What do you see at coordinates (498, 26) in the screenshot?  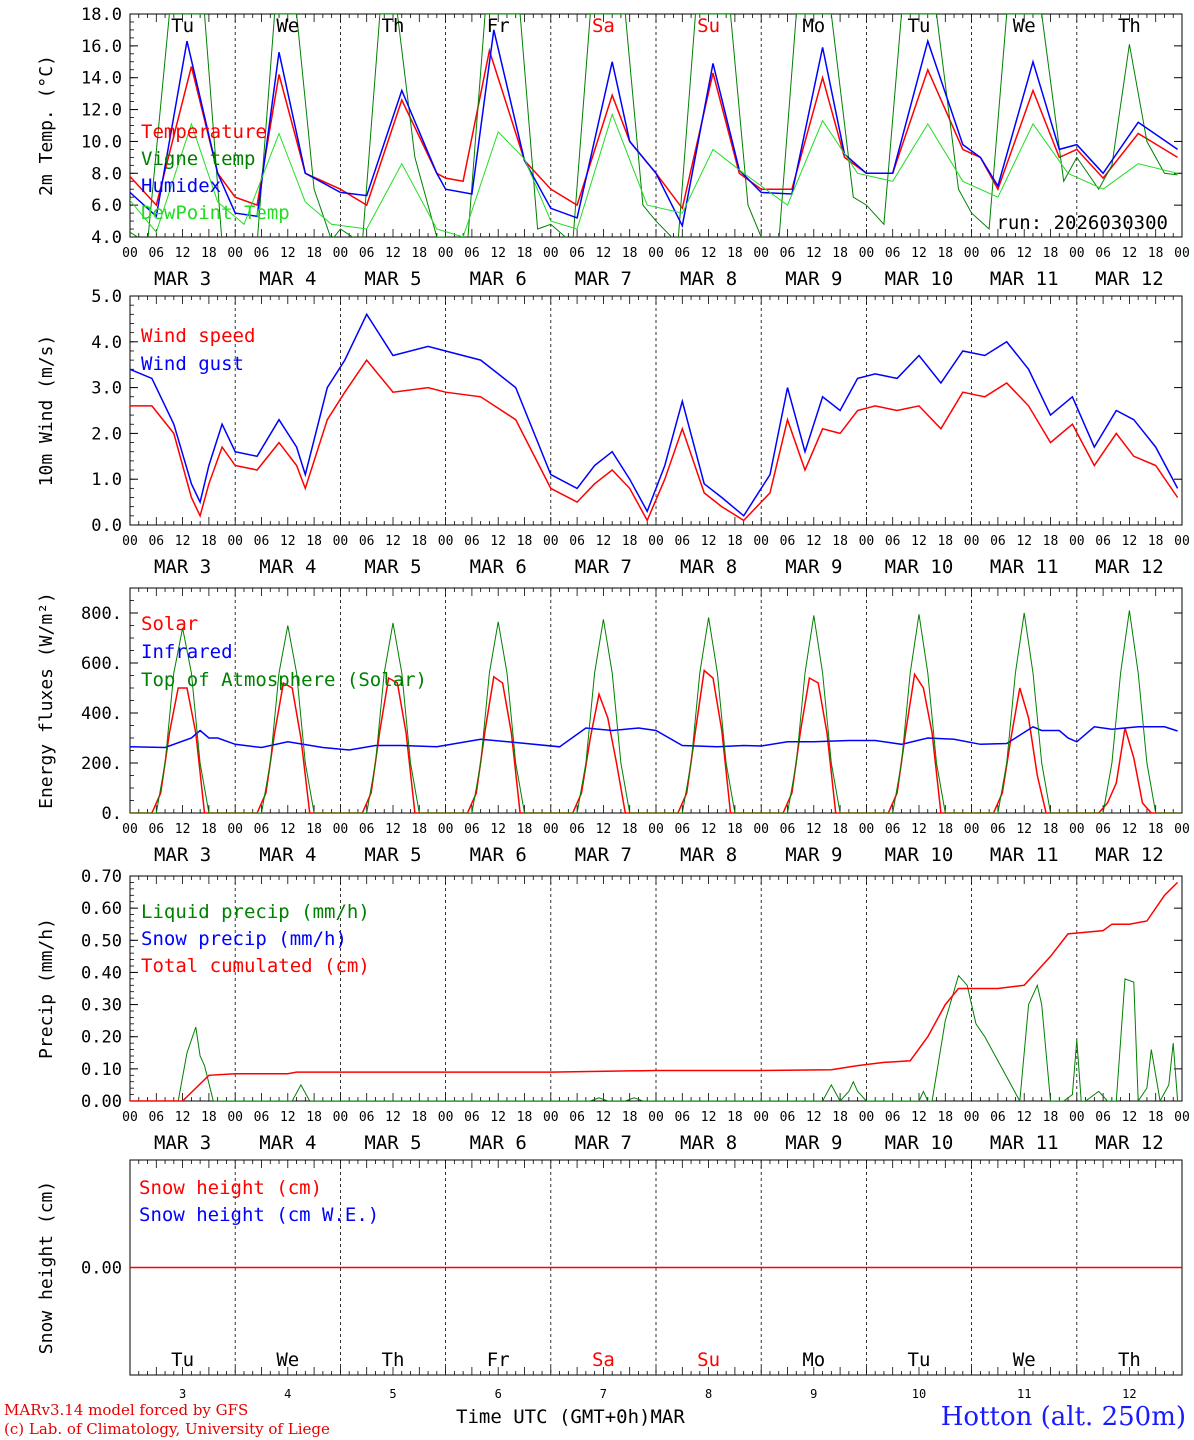 I see `temp-dow-label: Fr` at bounding box center [498, 26].